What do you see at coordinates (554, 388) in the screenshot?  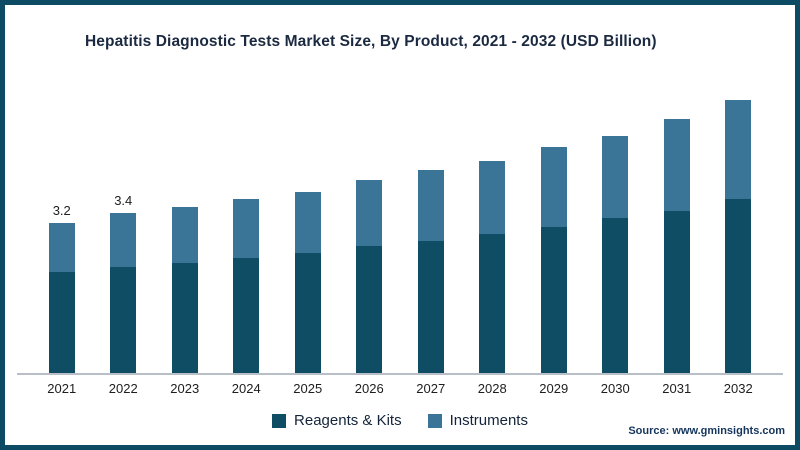 I see `x-tick-label-2029: 2029` at bounding box center [554, 388].